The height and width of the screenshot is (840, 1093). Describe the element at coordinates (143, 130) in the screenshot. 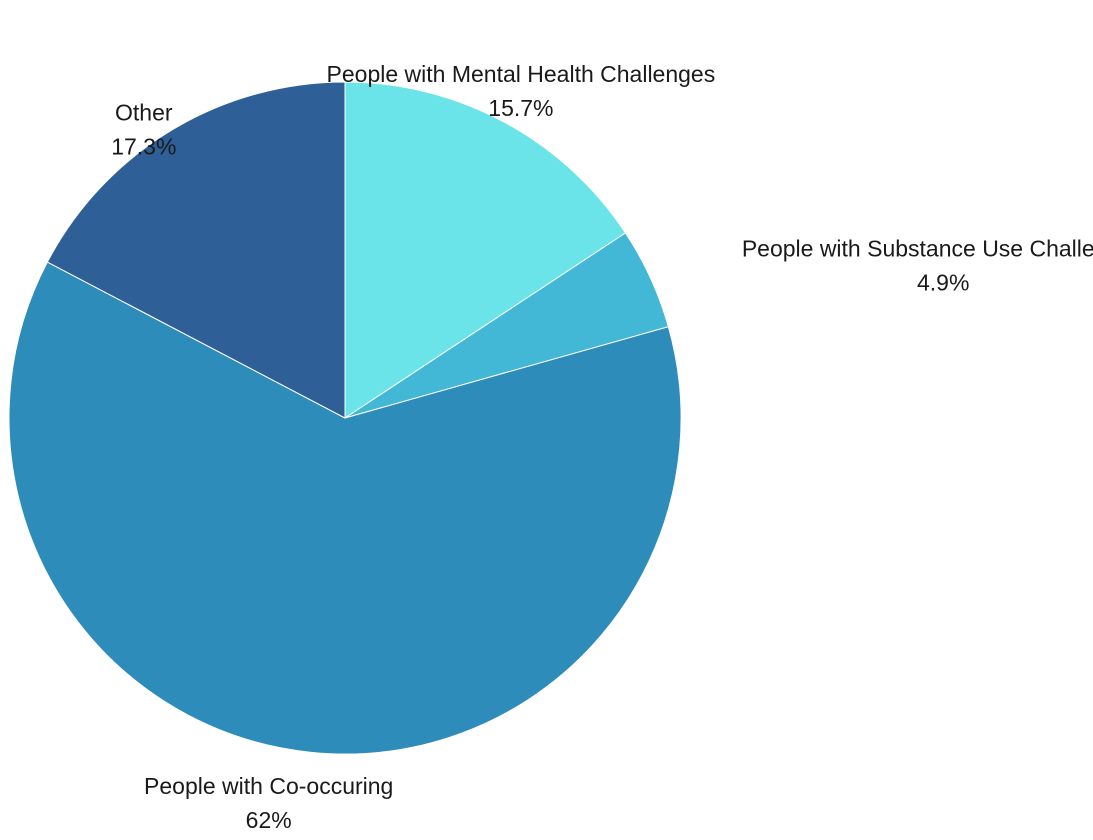

I see `slice-label-group-other: Other 17.3%` at that location.